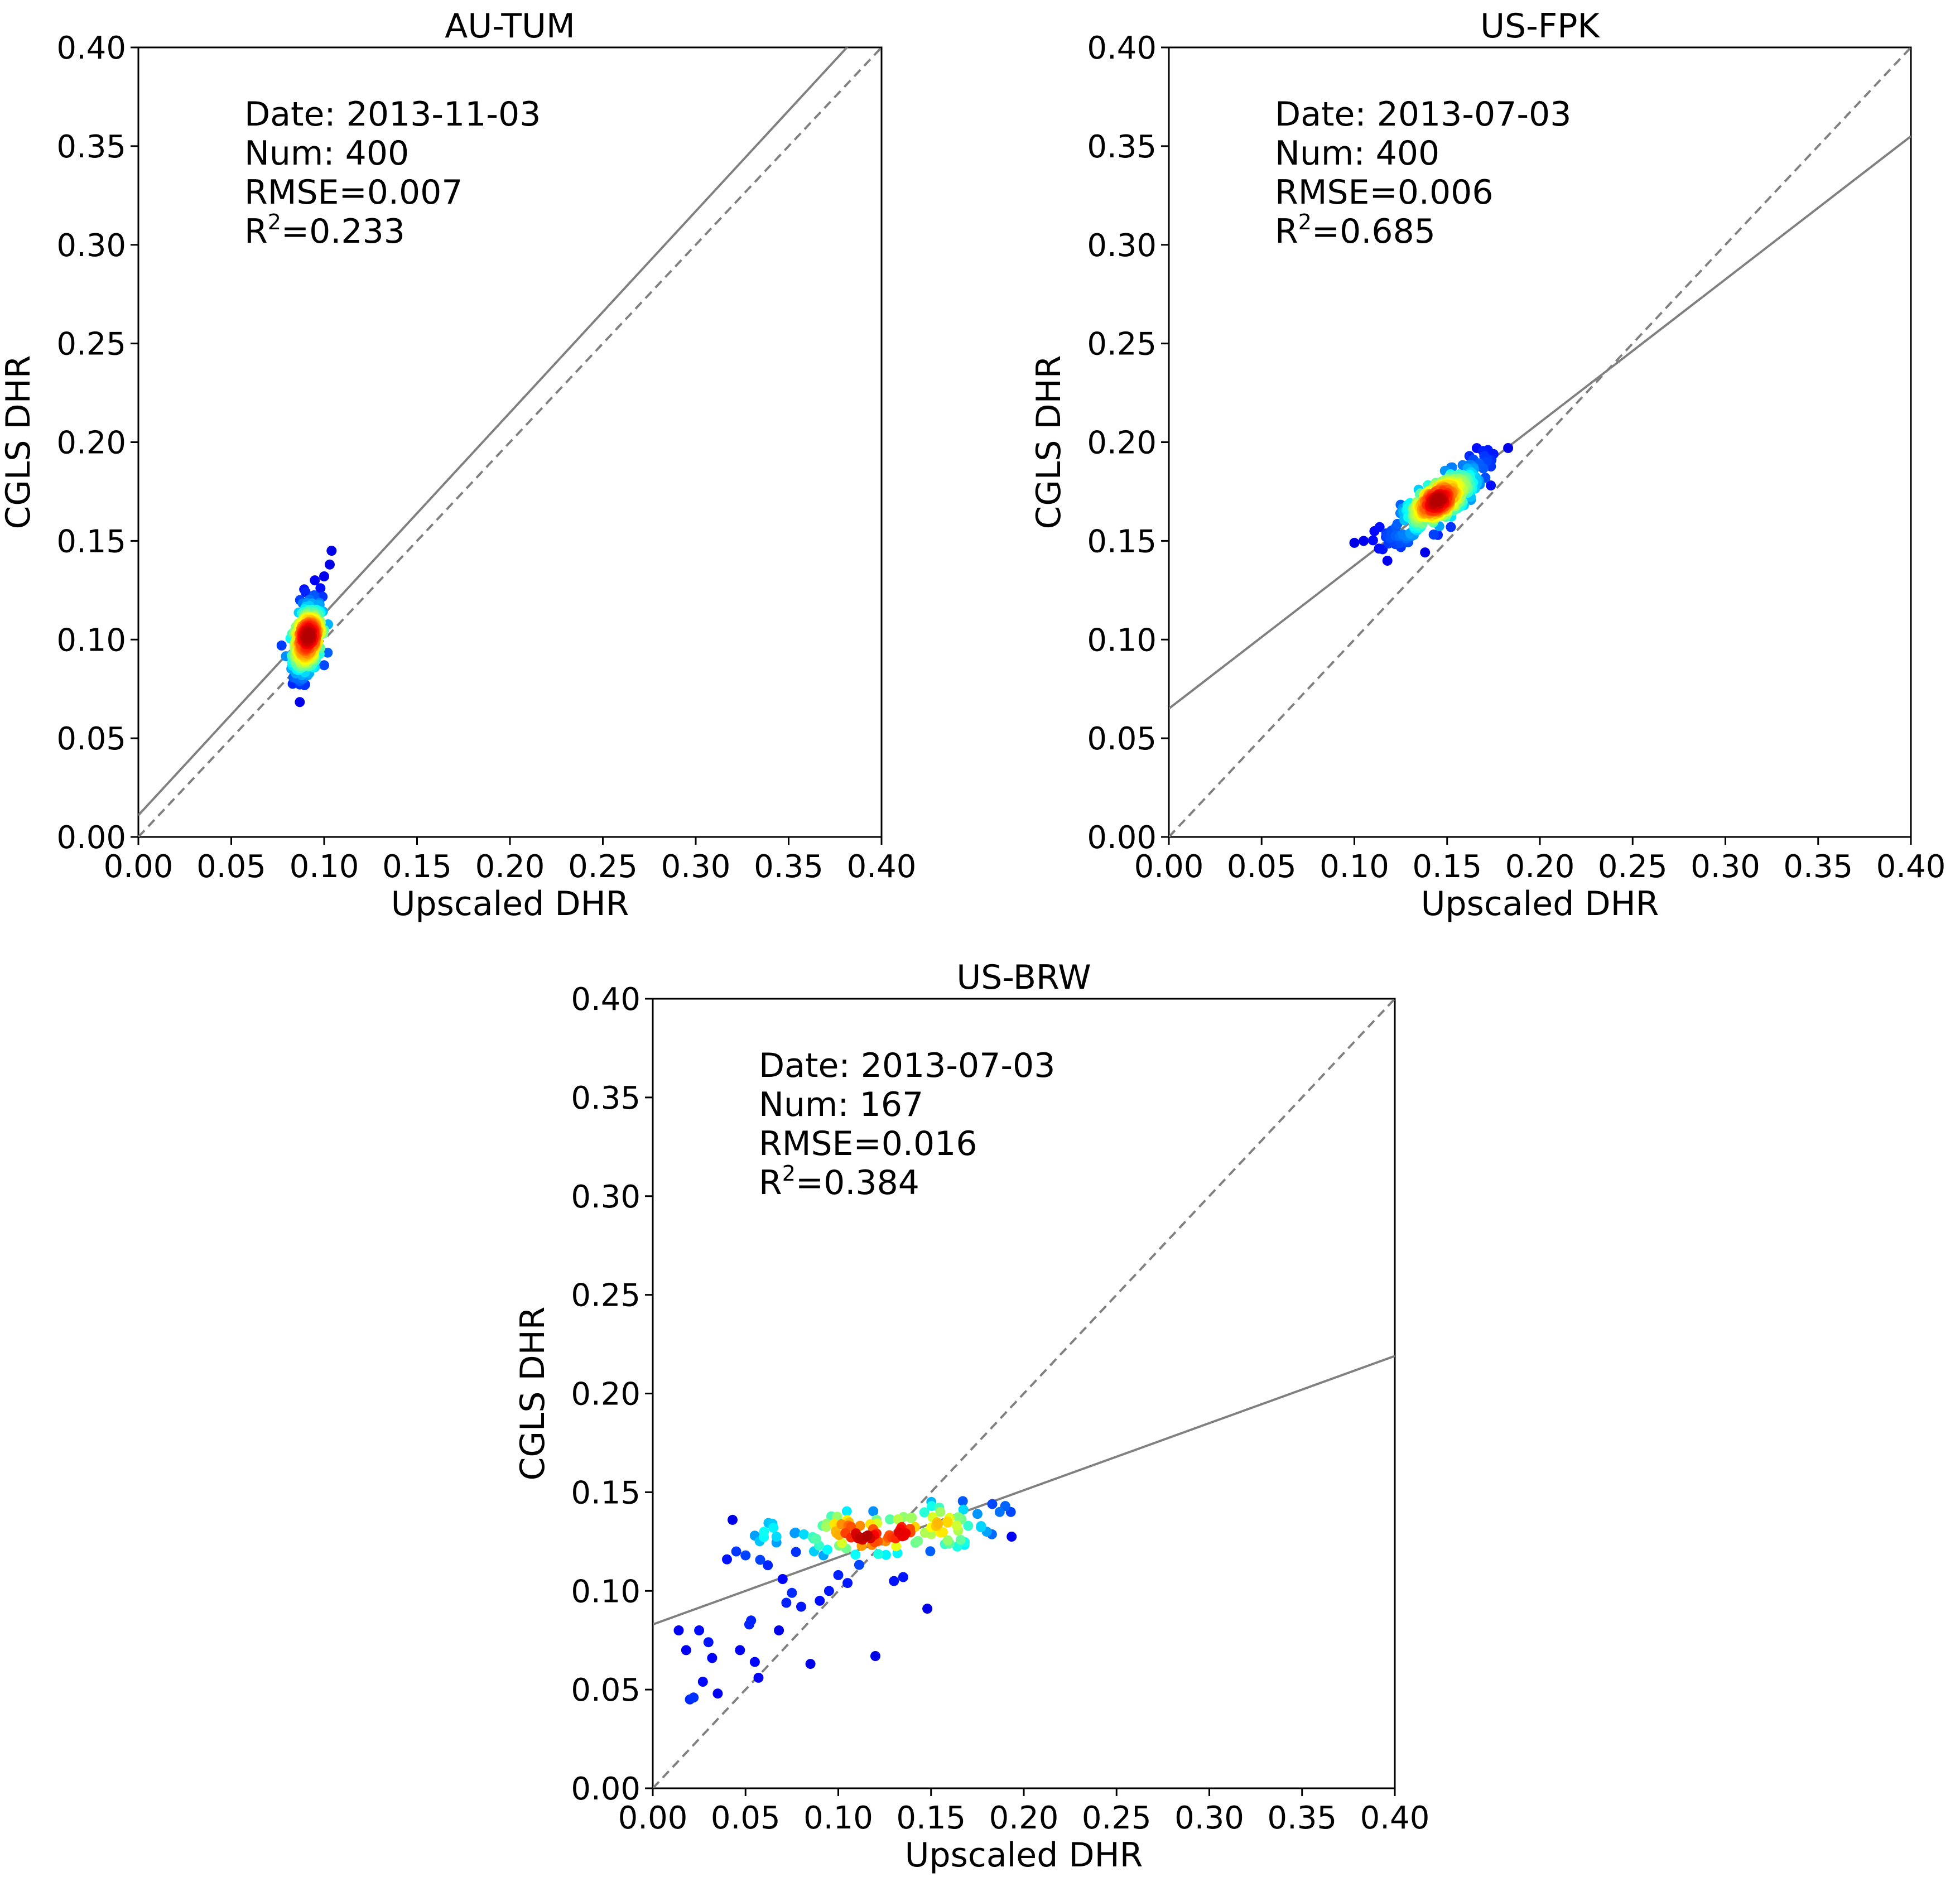 This screenshot has width=1960, height=1877. Describe the element at coordinates (1540, 867) in the screenshot. I see `x-tick-label: 0.20` at that location.